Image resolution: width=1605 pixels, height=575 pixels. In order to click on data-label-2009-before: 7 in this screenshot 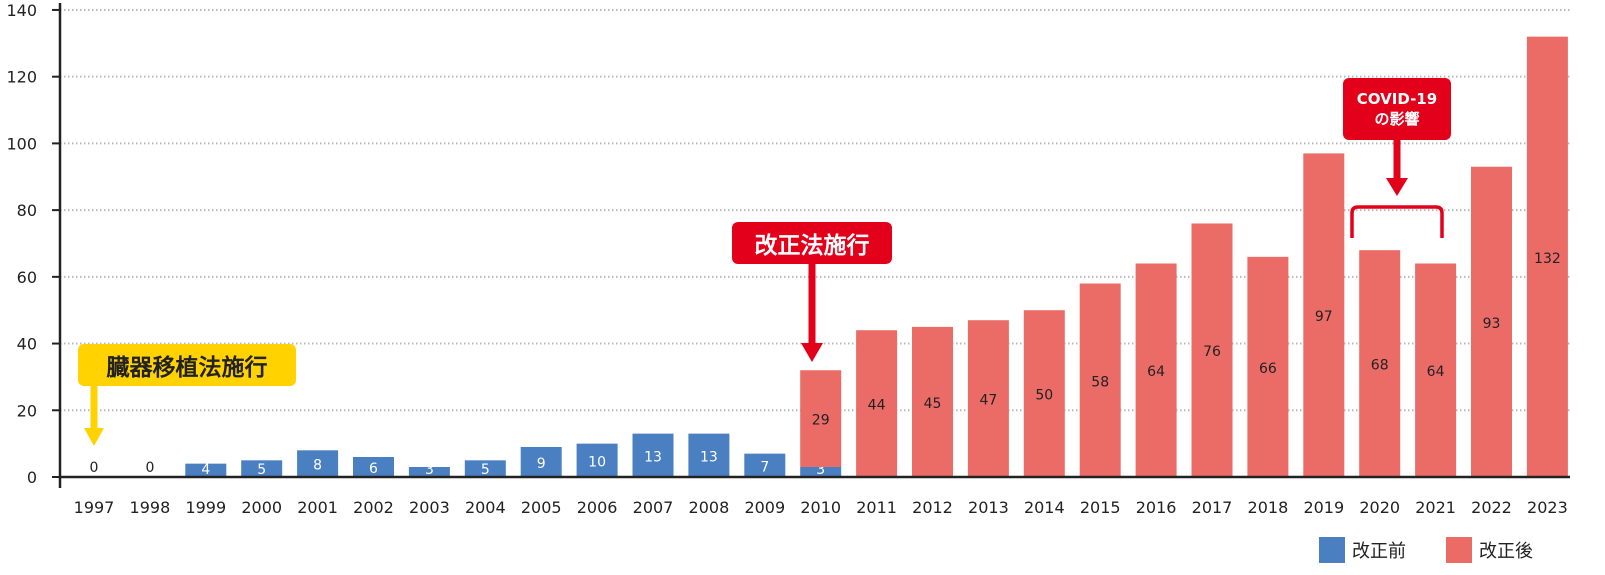, I will do `click(764, 467)`.